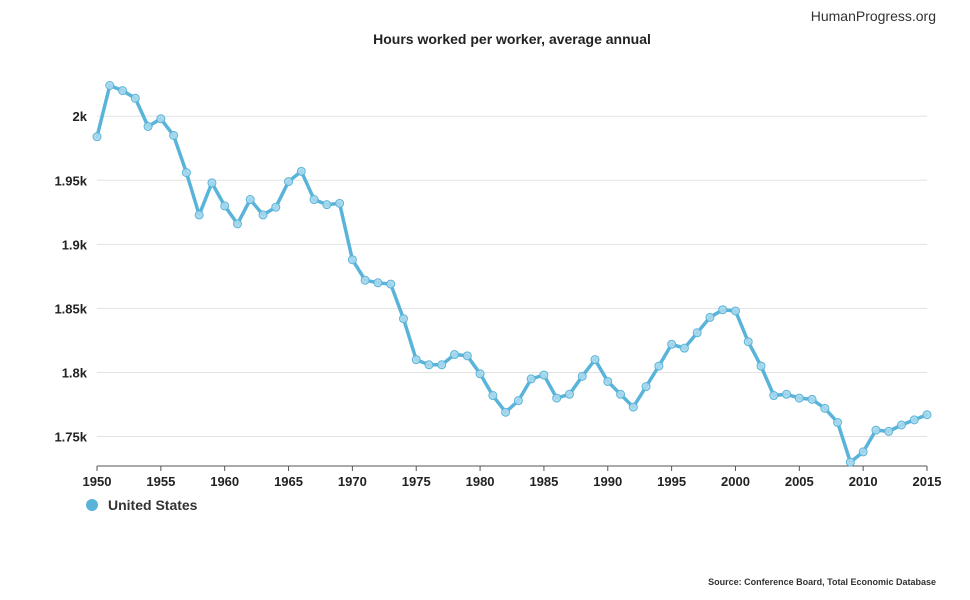 The height and width of the screenshot is (600, 970). Describe the element at coordinates (512, 39) in the screenshot. I see `chart-title: Hours worked per worker, average annual` at that location.